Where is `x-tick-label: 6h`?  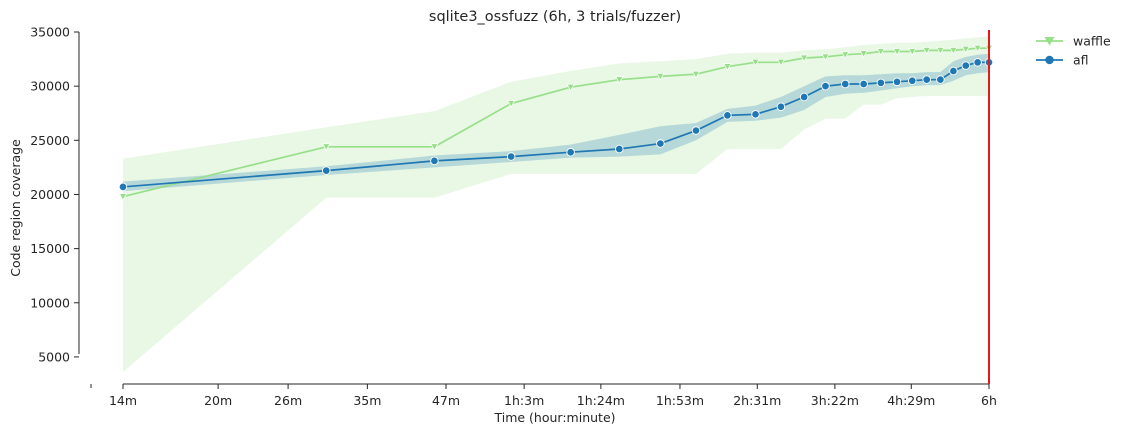
x-tick-label: 6h is located at coordinates (989, 400).